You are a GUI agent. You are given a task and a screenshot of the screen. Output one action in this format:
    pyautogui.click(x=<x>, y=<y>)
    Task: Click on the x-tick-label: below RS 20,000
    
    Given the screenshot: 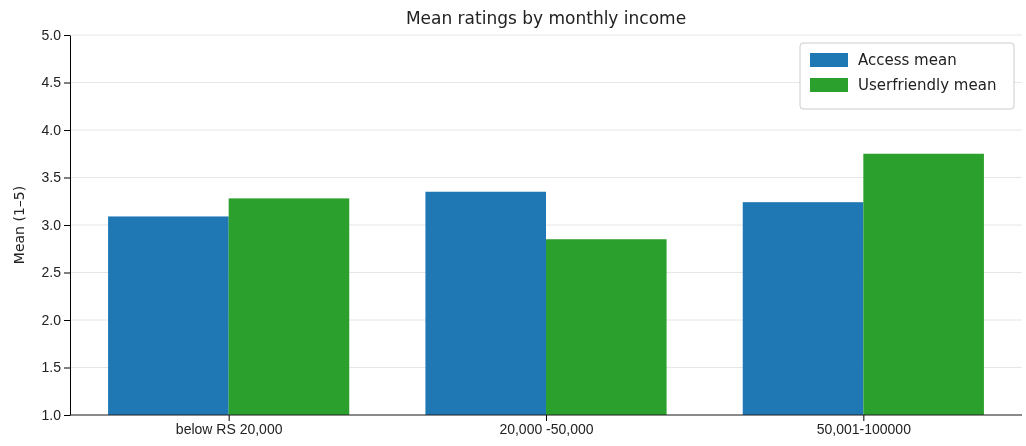 What is the action you would take?
    pyautogui.click(x=229, y=428)
    